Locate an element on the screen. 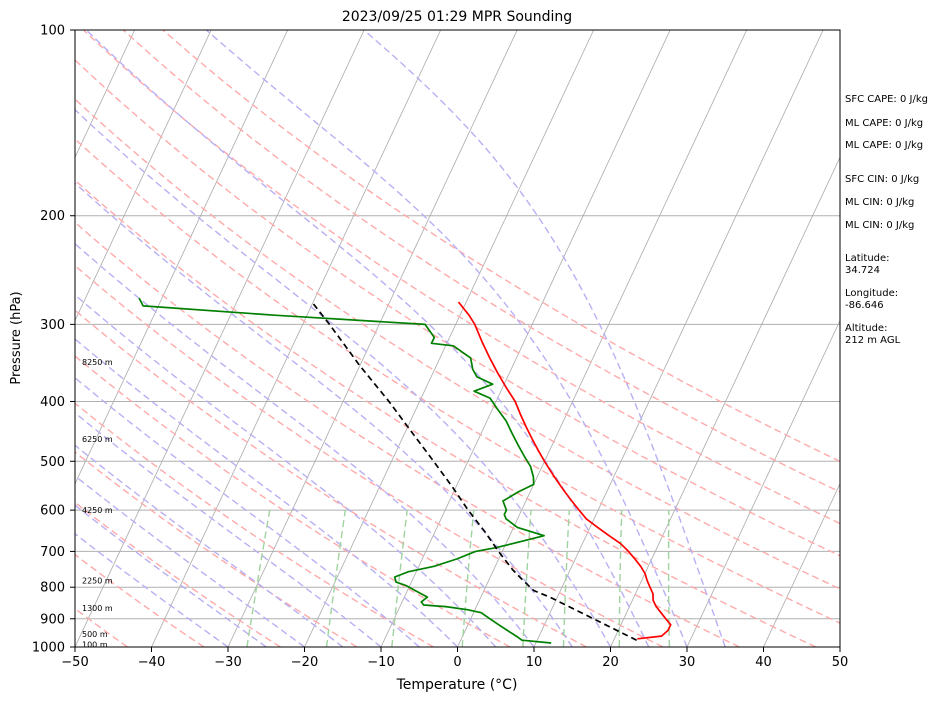  x-tick-label: 40 is located at coordinates (763, 662).